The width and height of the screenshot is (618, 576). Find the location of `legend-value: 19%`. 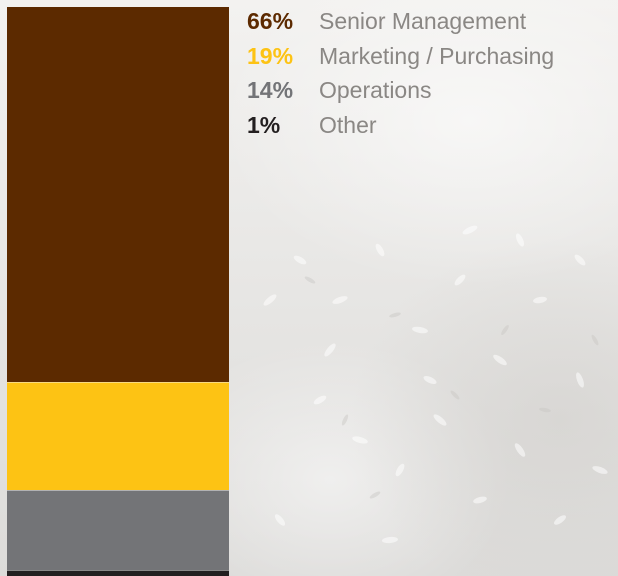

legend-value: 19% is located at coordinates (270, 55).